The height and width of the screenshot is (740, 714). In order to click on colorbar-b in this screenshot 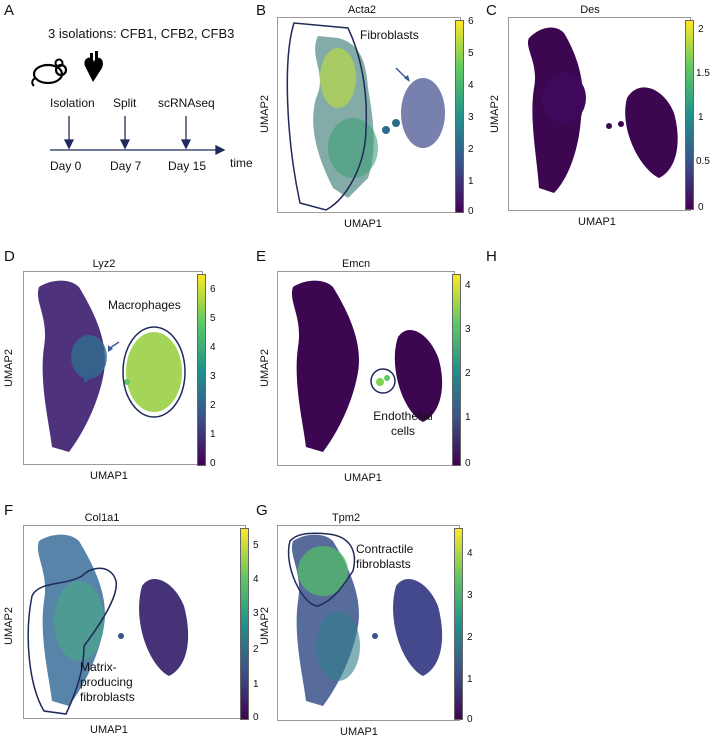, I will do `click(459, 116)`.